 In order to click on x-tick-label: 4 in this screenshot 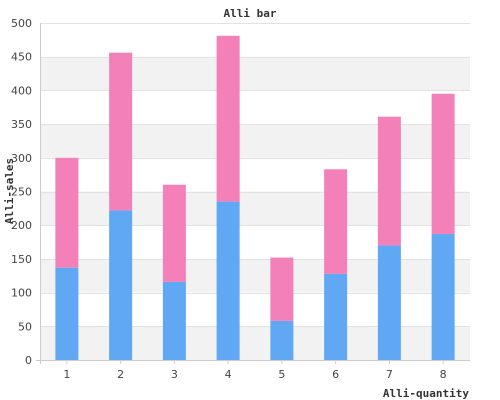, I will do `click(228, 374)`.